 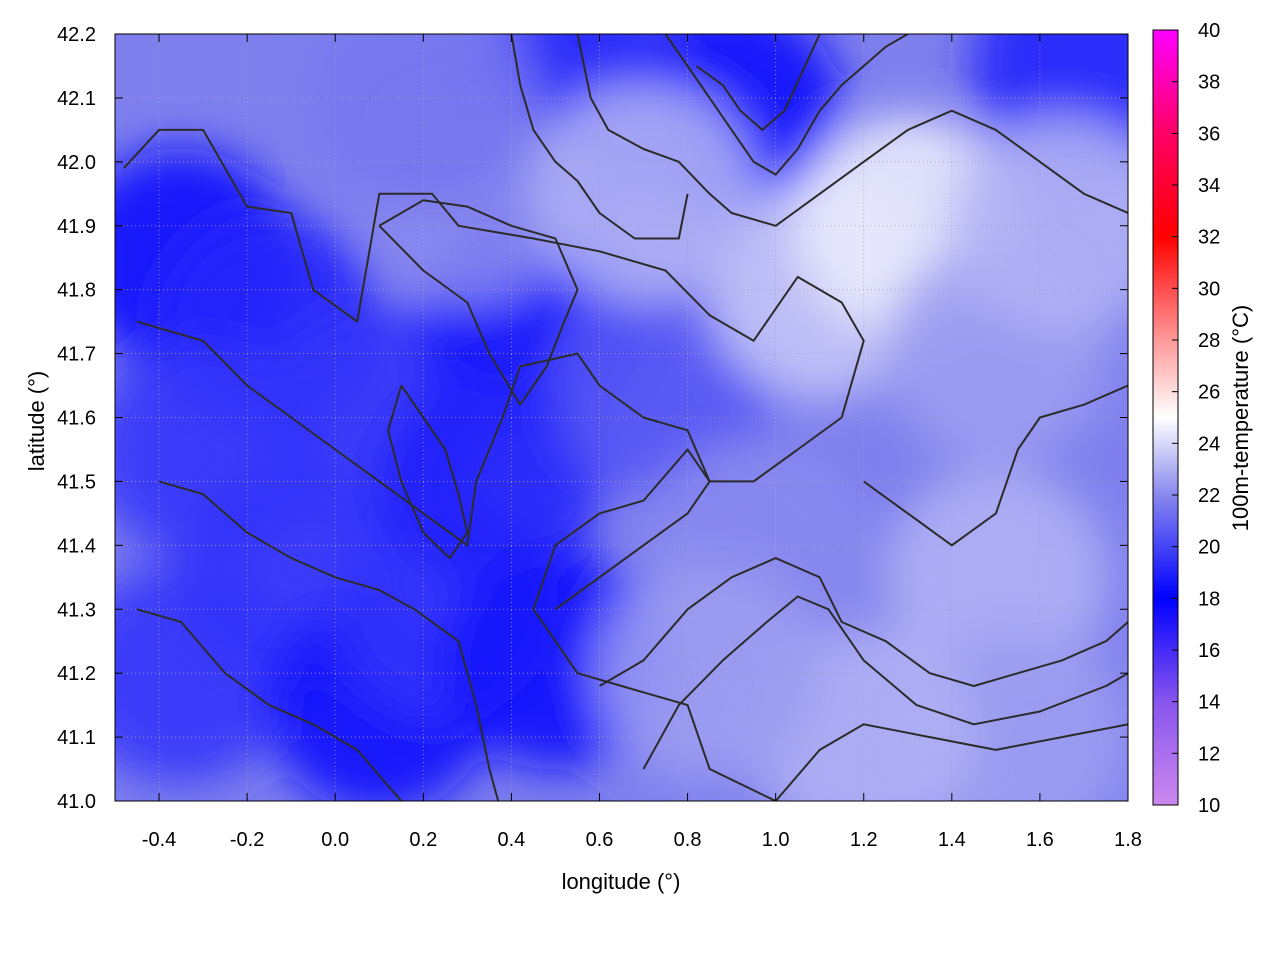 What do you see at coordinates (1209, 31) in the screenshot?
I see `colorbar-tick-label: 40` at bounding box center [1209, 31].